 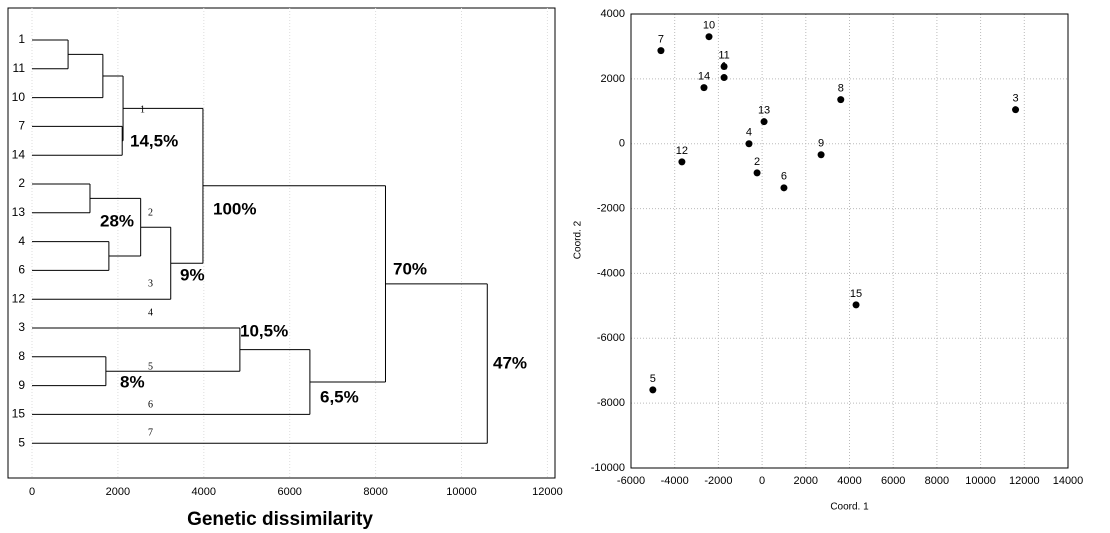 What do you see at coordinates (849, 507) in the screenshot?
I see `x-axis-title: Coord. 1` at bounding box center [849, 507].